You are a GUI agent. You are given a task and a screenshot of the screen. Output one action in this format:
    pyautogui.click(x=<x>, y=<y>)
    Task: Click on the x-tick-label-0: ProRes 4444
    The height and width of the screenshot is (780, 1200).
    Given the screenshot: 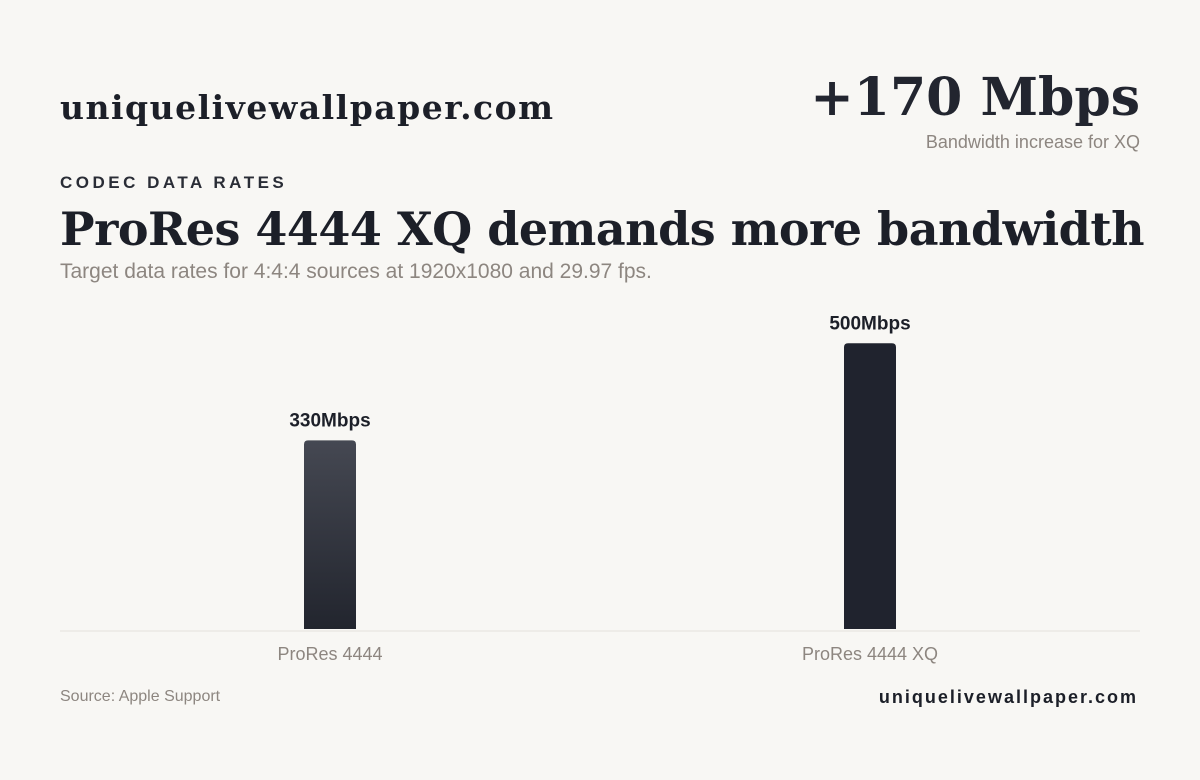 What is the action you would take?
    pyautogui.click(x=329, y=654)
    